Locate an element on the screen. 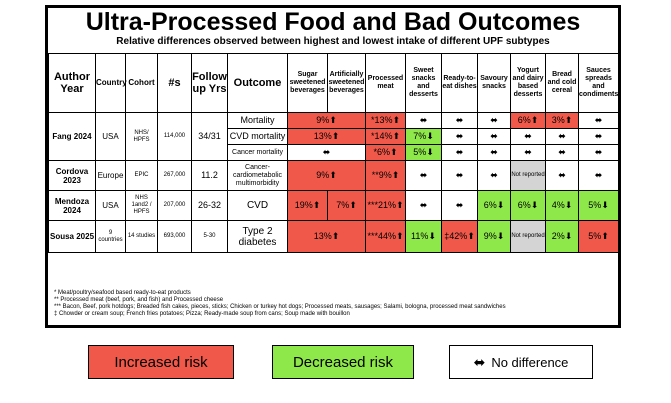  cohort-cell: NHS/ HPFS is located at coordinates (141, 136).